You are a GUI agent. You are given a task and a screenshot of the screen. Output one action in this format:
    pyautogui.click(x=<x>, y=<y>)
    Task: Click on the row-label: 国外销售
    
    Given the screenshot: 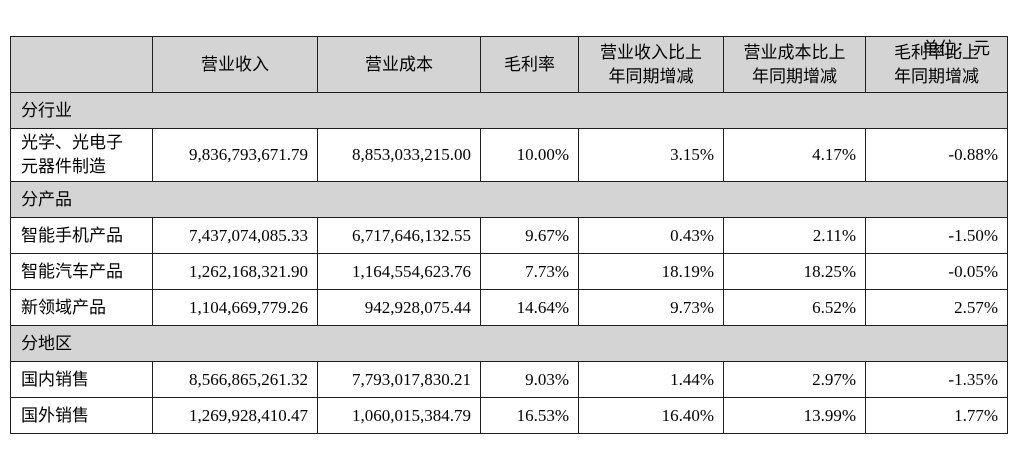 What is the action you would take?
    pyautogui.click(x=81, y=415)
    